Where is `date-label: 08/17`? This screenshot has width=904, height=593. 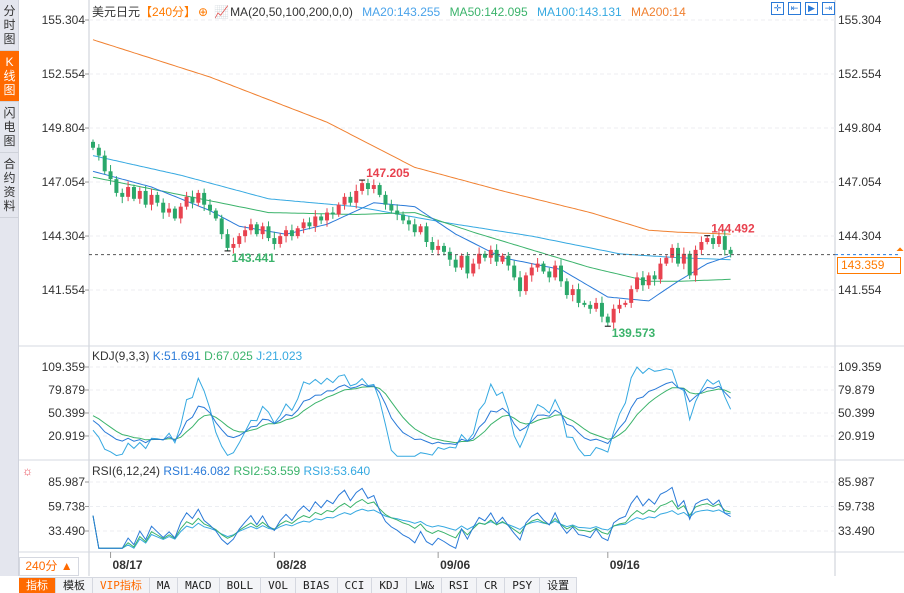 date-label: 08/17 is located at coordinates (128, 565).